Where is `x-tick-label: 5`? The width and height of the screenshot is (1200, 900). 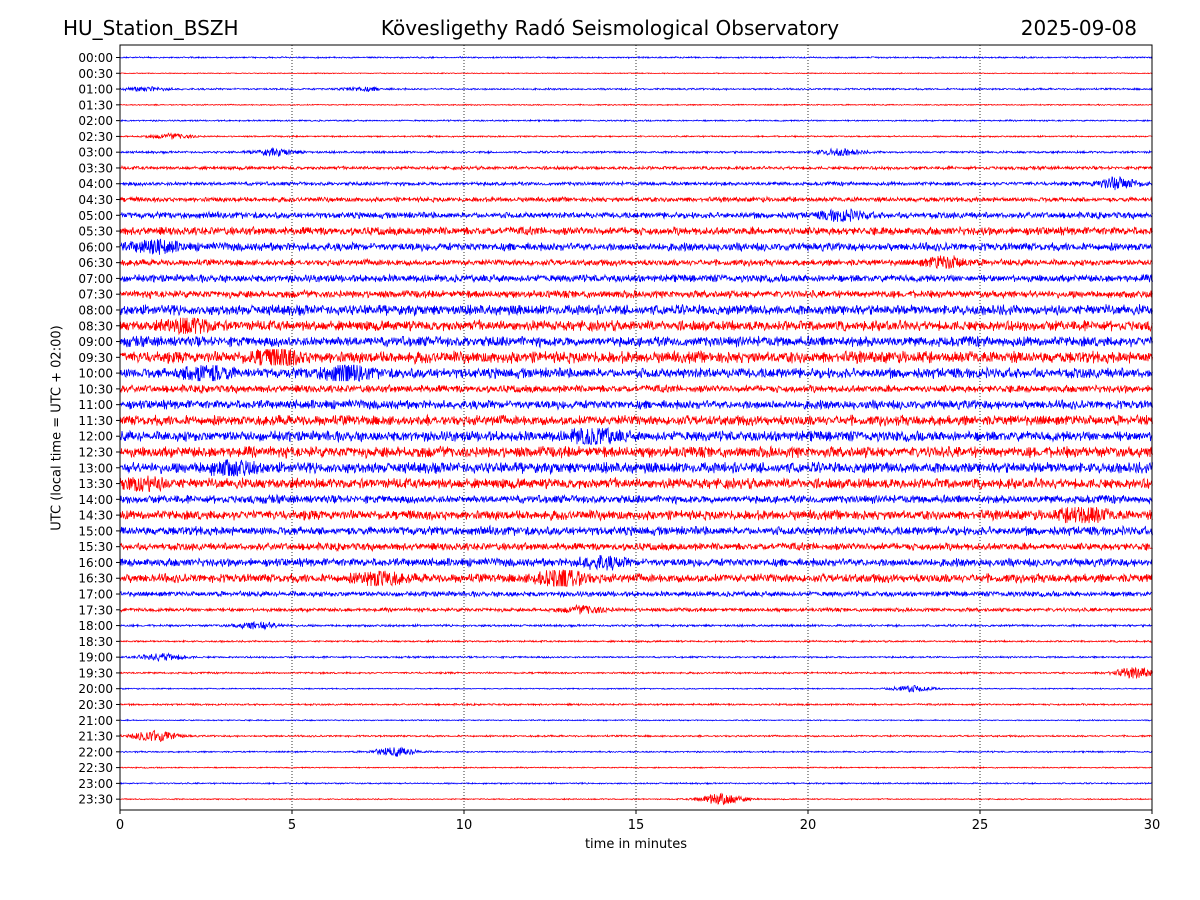
x-tick-label: 5 is located at coordinates (292, 825).